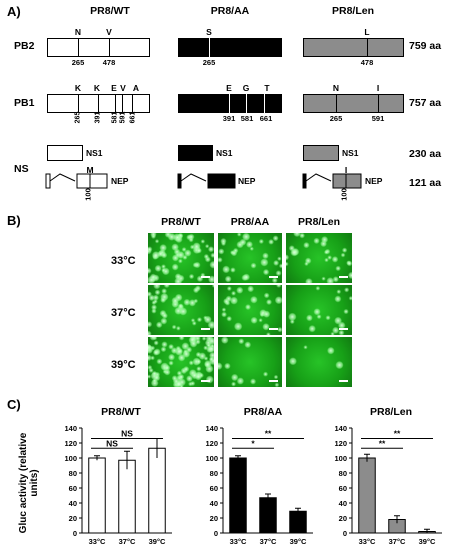  Describe the element at coordinates (352, 11) in the screenshot. I see `strain-len-header: PR8/Len` at that location.